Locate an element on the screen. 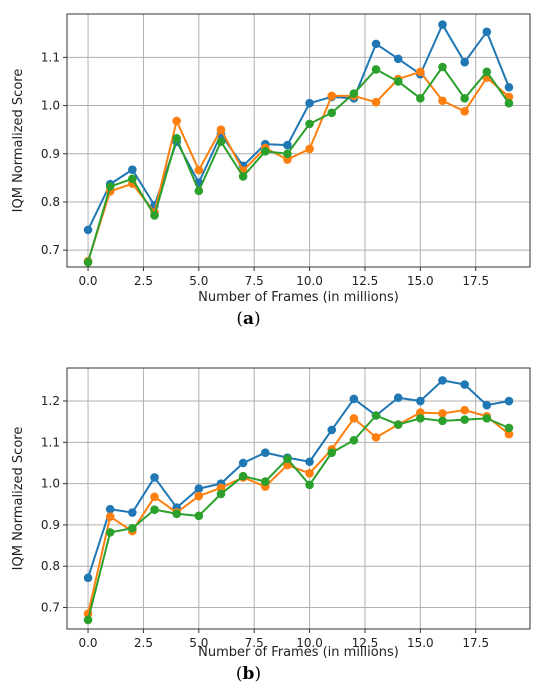 This screenshot has height=699, width=550. x-tick-label: 2.5 is located at coordinates (143, 643).